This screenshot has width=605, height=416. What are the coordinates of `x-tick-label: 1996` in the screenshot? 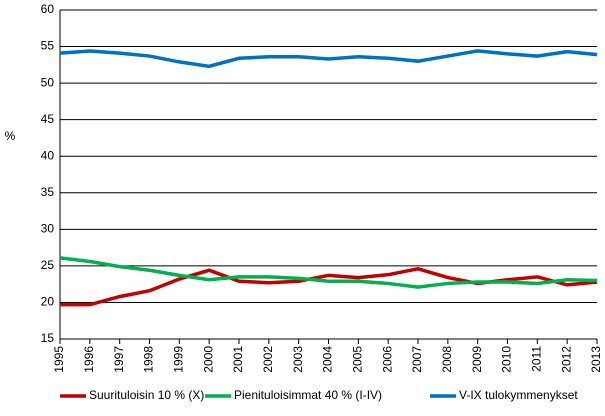 It's located at (89, 359).